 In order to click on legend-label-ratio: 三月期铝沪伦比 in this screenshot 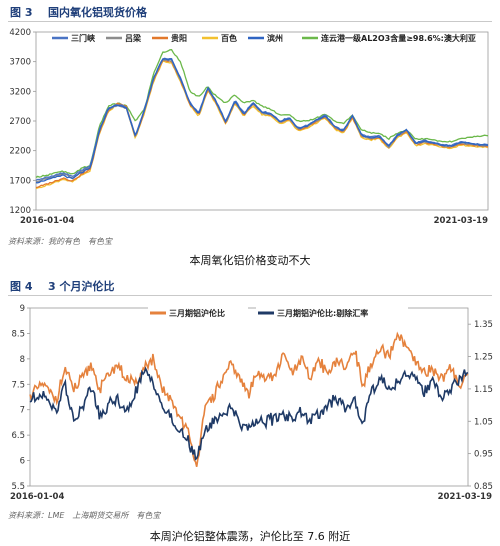, I will do `click(197, 313)`.